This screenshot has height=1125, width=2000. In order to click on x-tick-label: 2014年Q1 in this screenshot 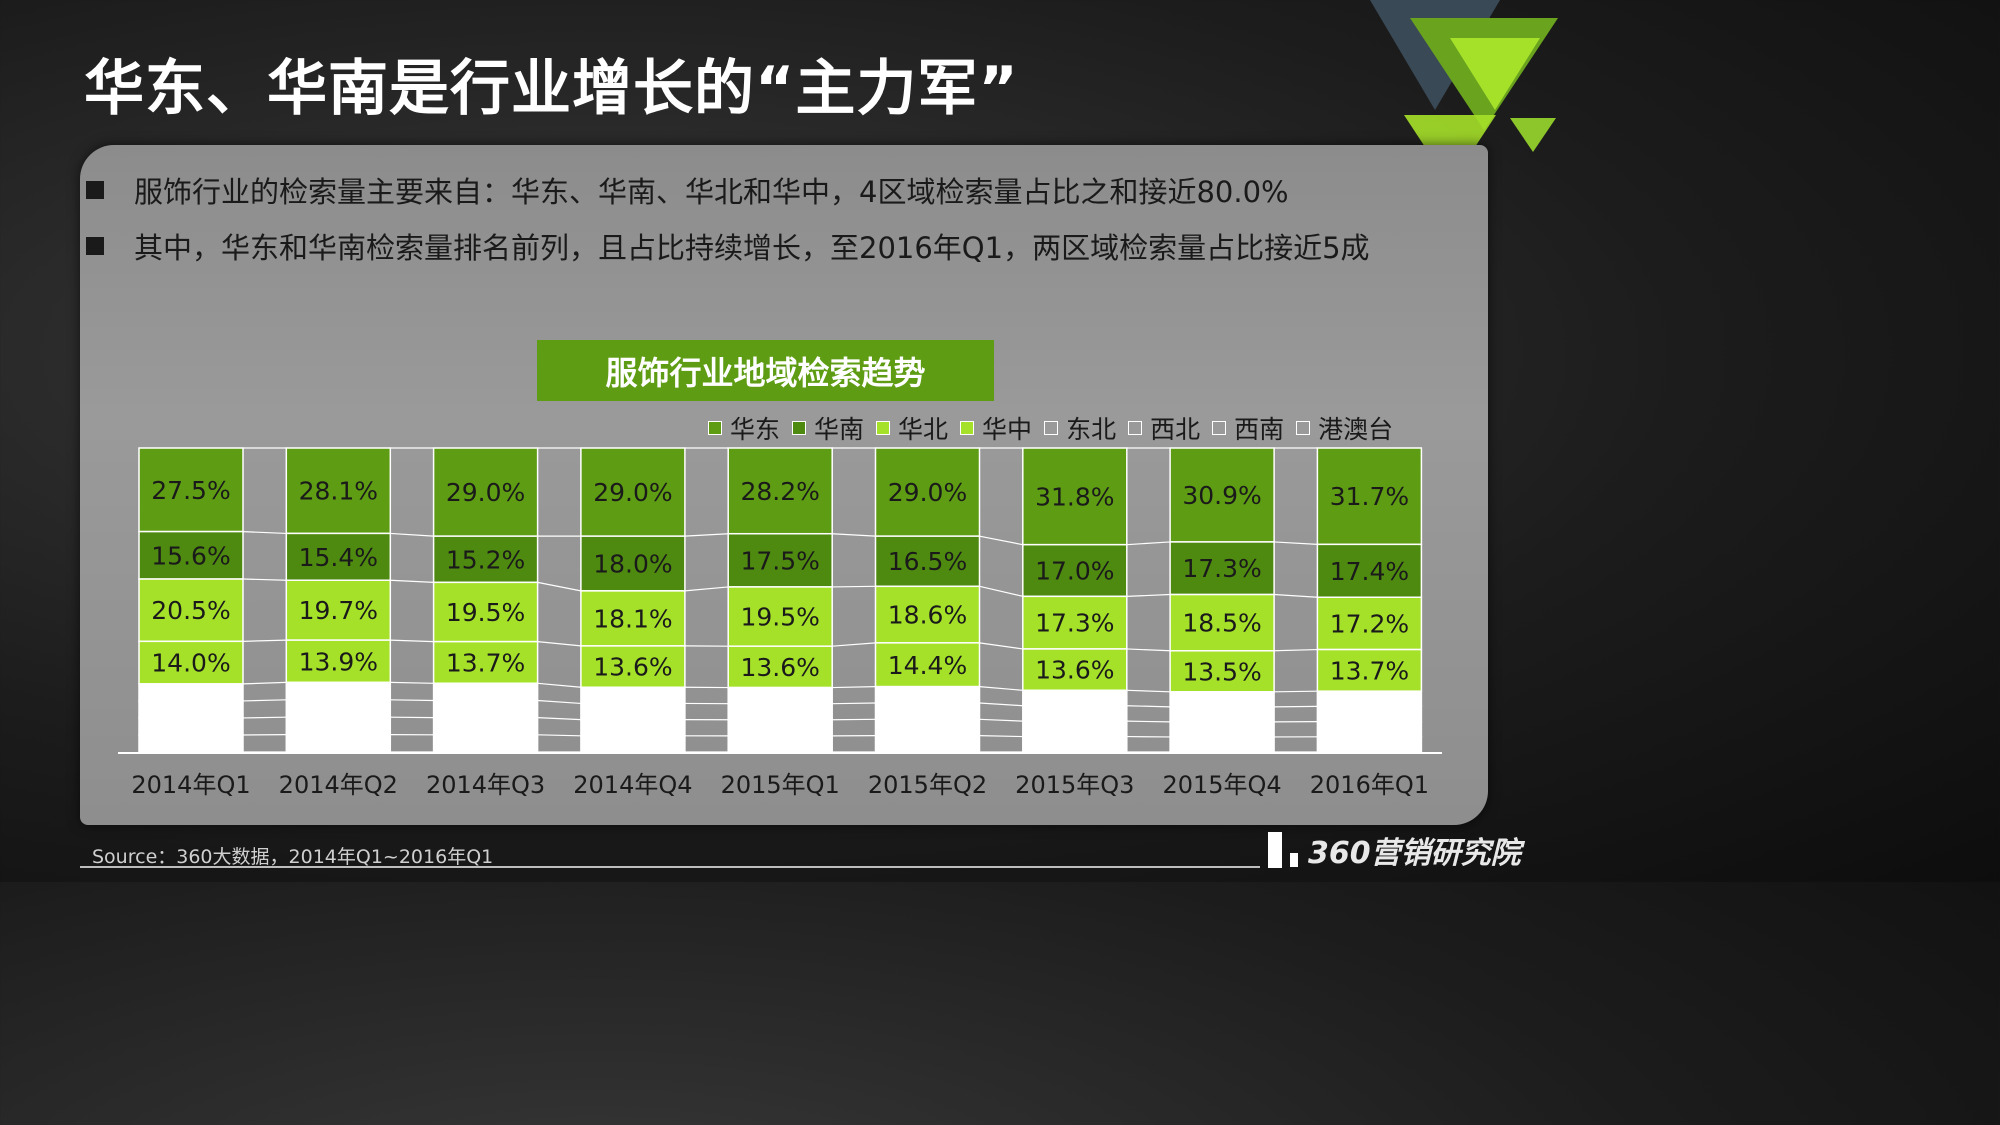, I will do `click(190, 785)`.